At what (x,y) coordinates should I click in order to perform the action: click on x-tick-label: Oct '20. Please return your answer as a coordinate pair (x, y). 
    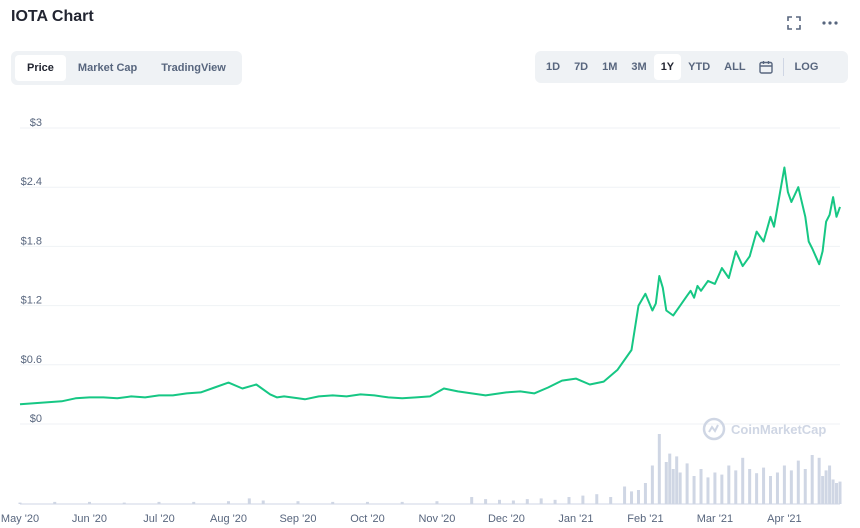
    Looking at the image, I should click on (367, 519).